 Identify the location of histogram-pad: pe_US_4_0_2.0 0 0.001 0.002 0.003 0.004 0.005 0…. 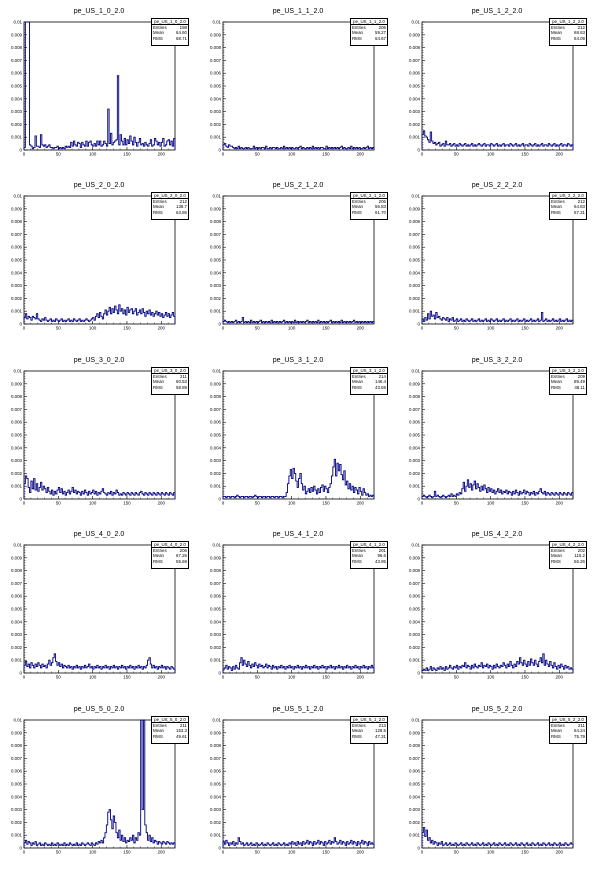
(99, 610).